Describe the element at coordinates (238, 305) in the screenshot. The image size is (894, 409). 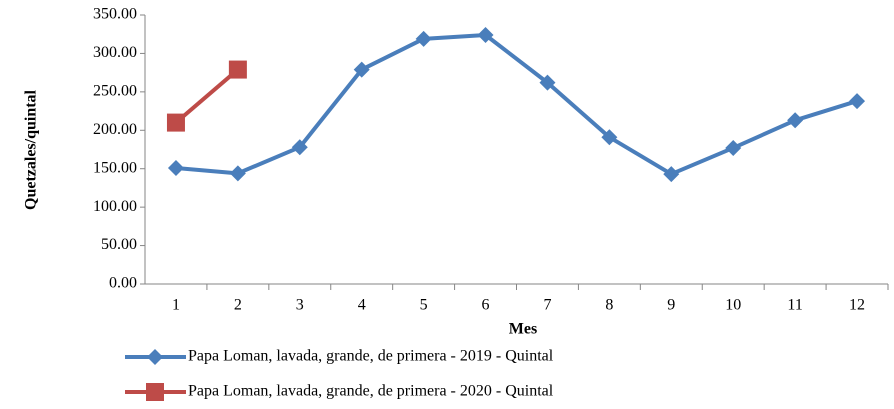
I see `x-tick-label: 2` at that location.